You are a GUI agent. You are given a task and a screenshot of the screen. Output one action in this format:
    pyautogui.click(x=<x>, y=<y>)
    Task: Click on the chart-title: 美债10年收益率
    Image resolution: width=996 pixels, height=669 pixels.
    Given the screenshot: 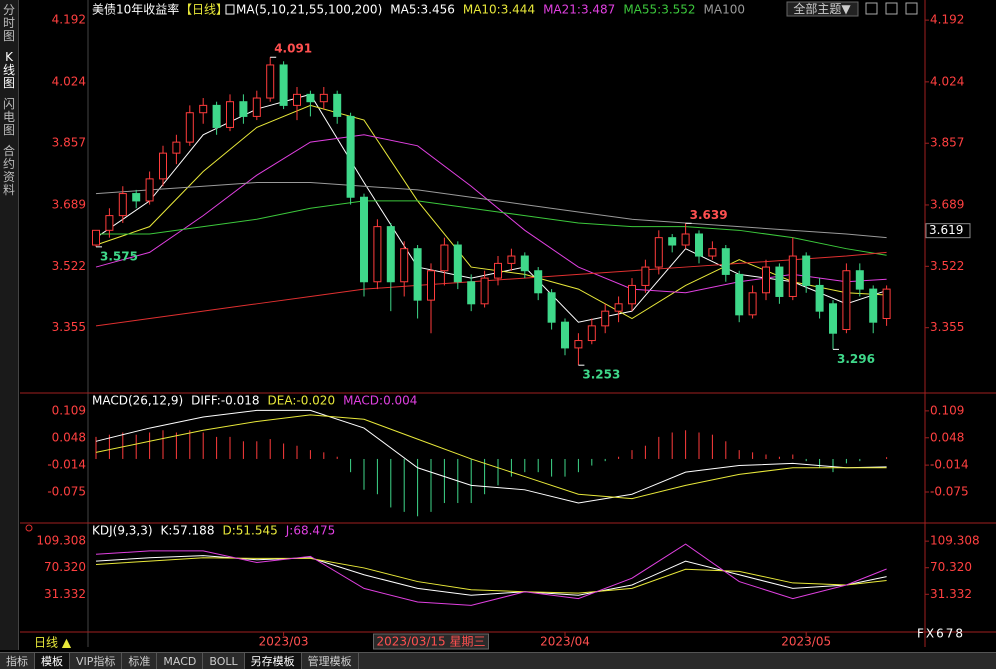 What is the action you would take?
    pyautogui.click(x=135, y=9)
    